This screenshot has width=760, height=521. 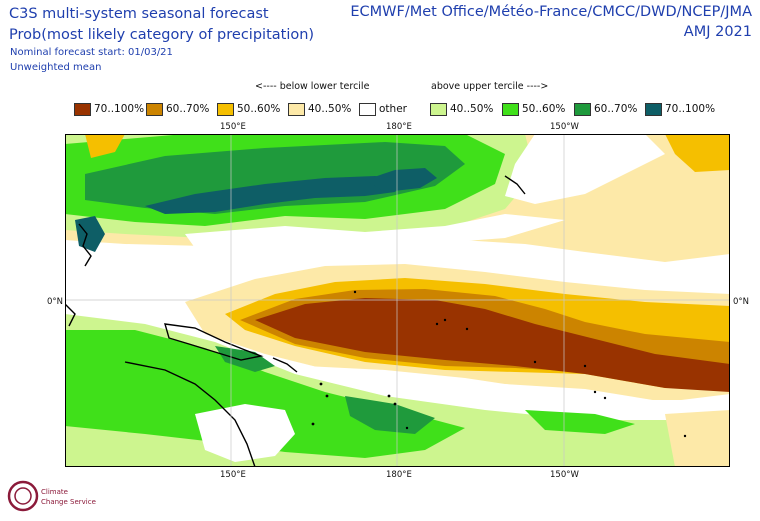 What do you see at coordinates (375, 231) in the screenshot?
I see `region-white-north-strip` at bounding box center [375, 231].